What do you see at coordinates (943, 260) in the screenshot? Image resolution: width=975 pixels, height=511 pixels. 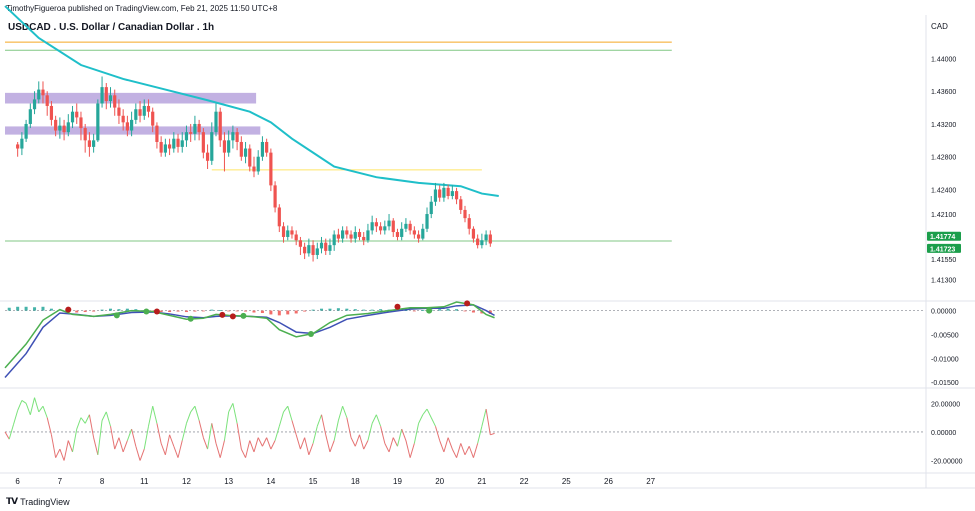 I see `price-tick-label: 1.41550` at bounding box center [943, 260].